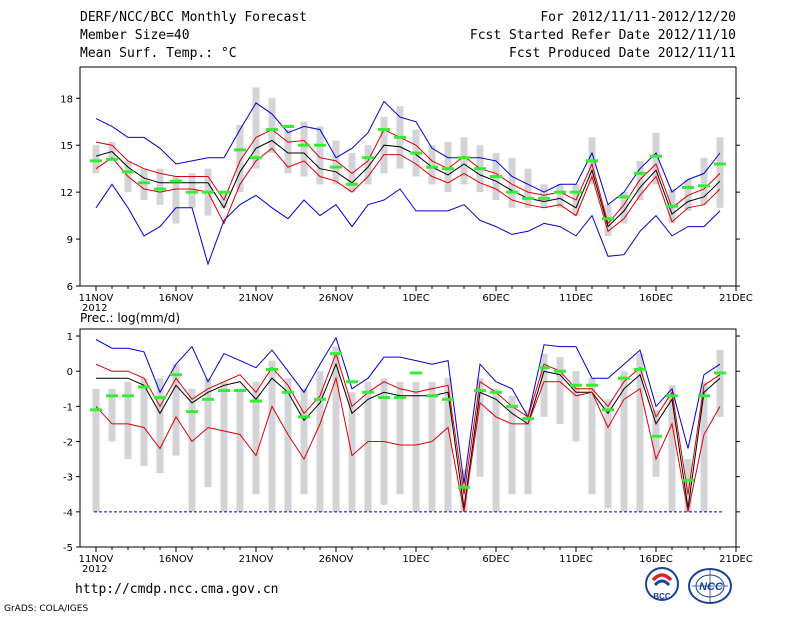 The height and width of the screenshot is (618, 800). What do you see at coordinates (96, 298) in the screenshot?
I see `temp-xtick-label: 11NOV` at bounding box center [96, 298].